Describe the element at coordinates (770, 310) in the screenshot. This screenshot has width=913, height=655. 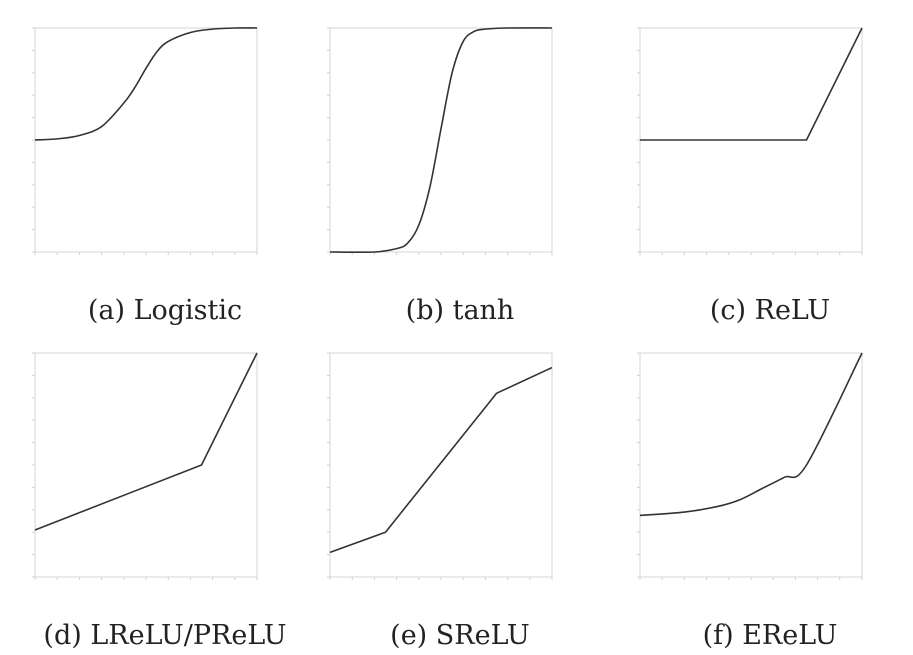
I see `caption-c: (c) ReLU` at that location.